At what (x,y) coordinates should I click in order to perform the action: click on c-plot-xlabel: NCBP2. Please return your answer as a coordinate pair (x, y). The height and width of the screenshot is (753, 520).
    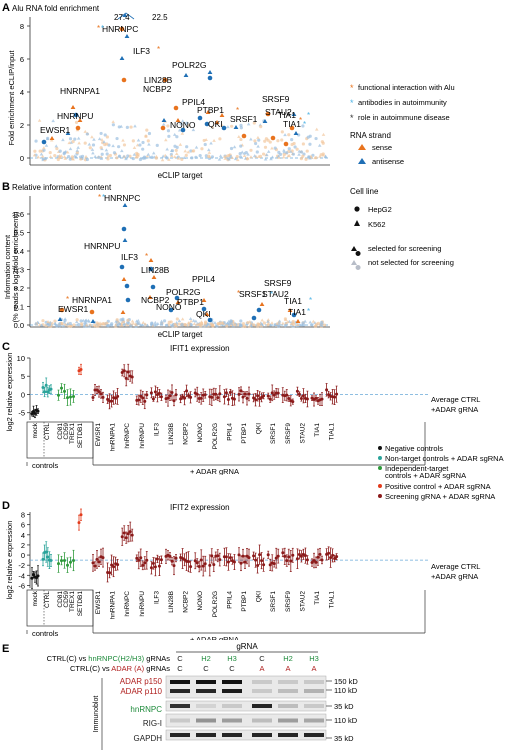
    Looking at the image, I should click on (186, 434).